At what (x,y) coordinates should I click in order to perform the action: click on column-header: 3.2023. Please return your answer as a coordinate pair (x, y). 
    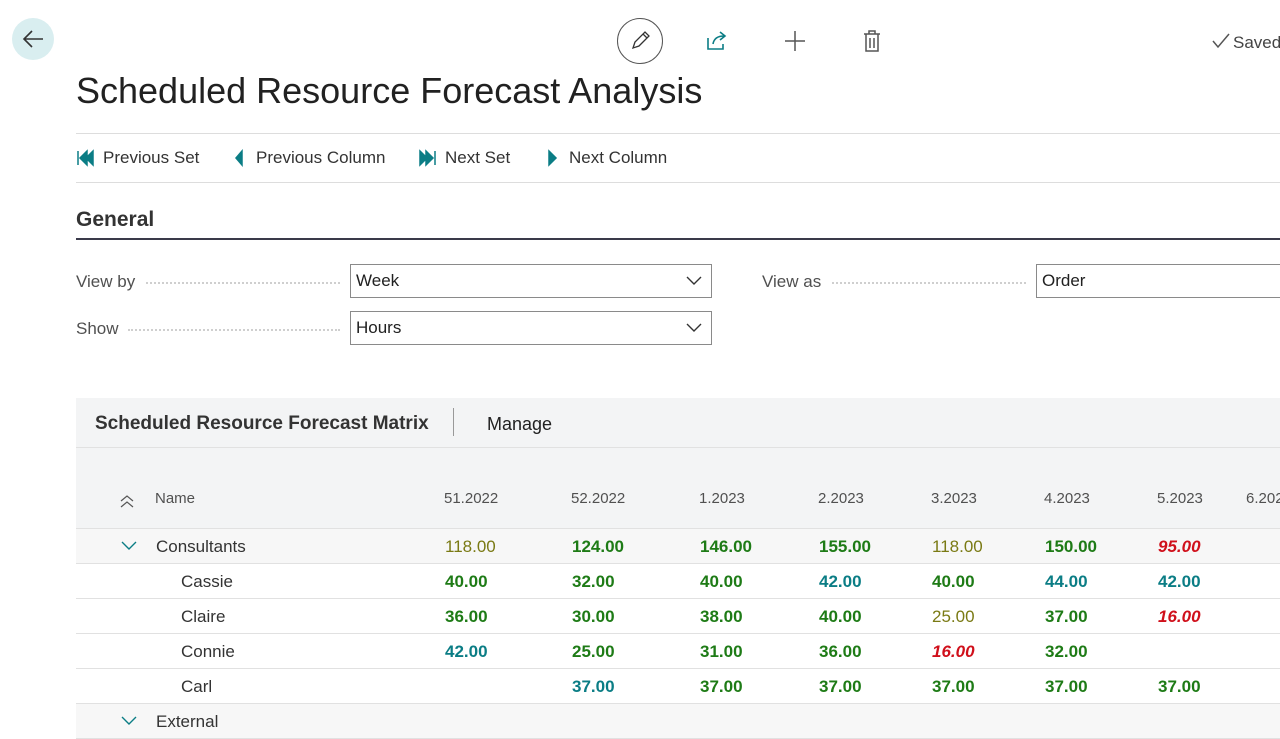
    Looking at the image, I should click on (954, 498).